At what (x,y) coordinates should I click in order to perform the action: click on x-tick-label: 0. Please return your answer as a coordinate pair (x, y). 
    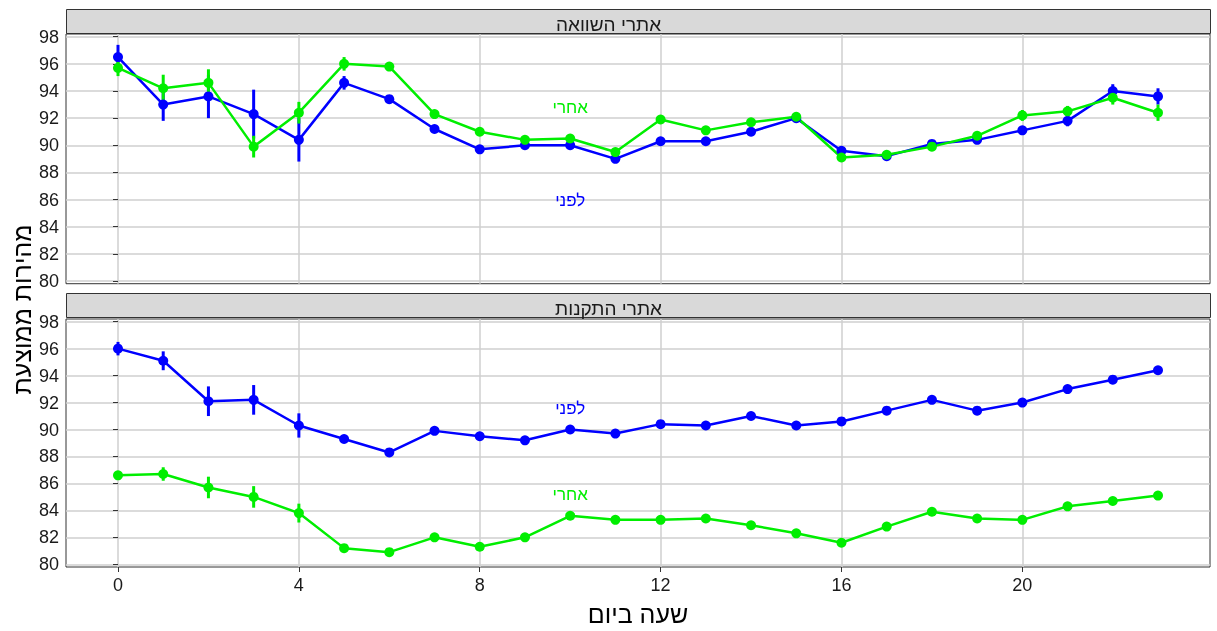
    Looking at the image, I should click on (118, 585).